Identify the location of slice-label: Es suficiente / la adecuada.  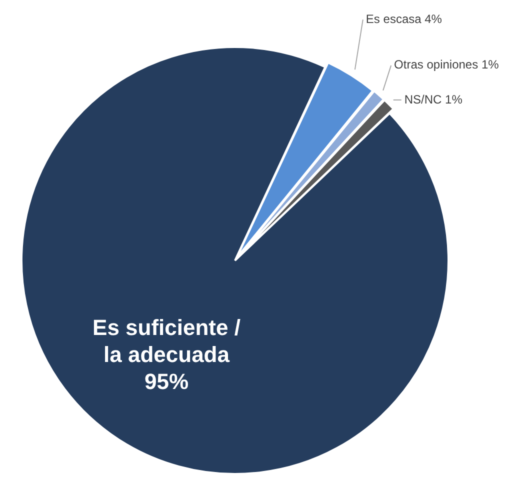
(166, 340).